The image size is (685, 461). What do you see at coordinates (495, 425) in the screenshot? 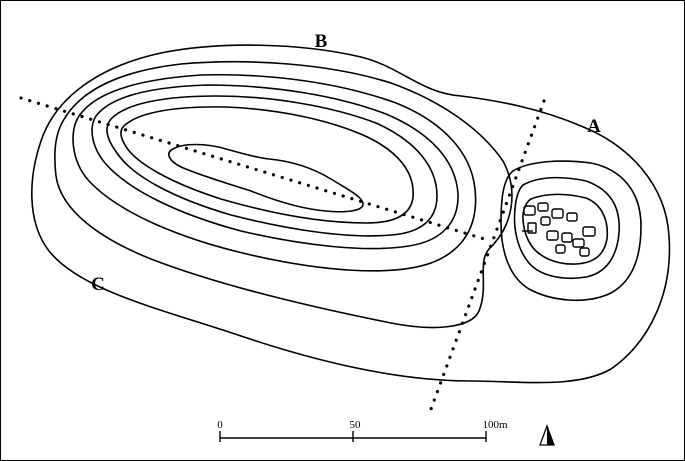
I see `scale-label-100m: 100m` at bounding box center [495, 425].